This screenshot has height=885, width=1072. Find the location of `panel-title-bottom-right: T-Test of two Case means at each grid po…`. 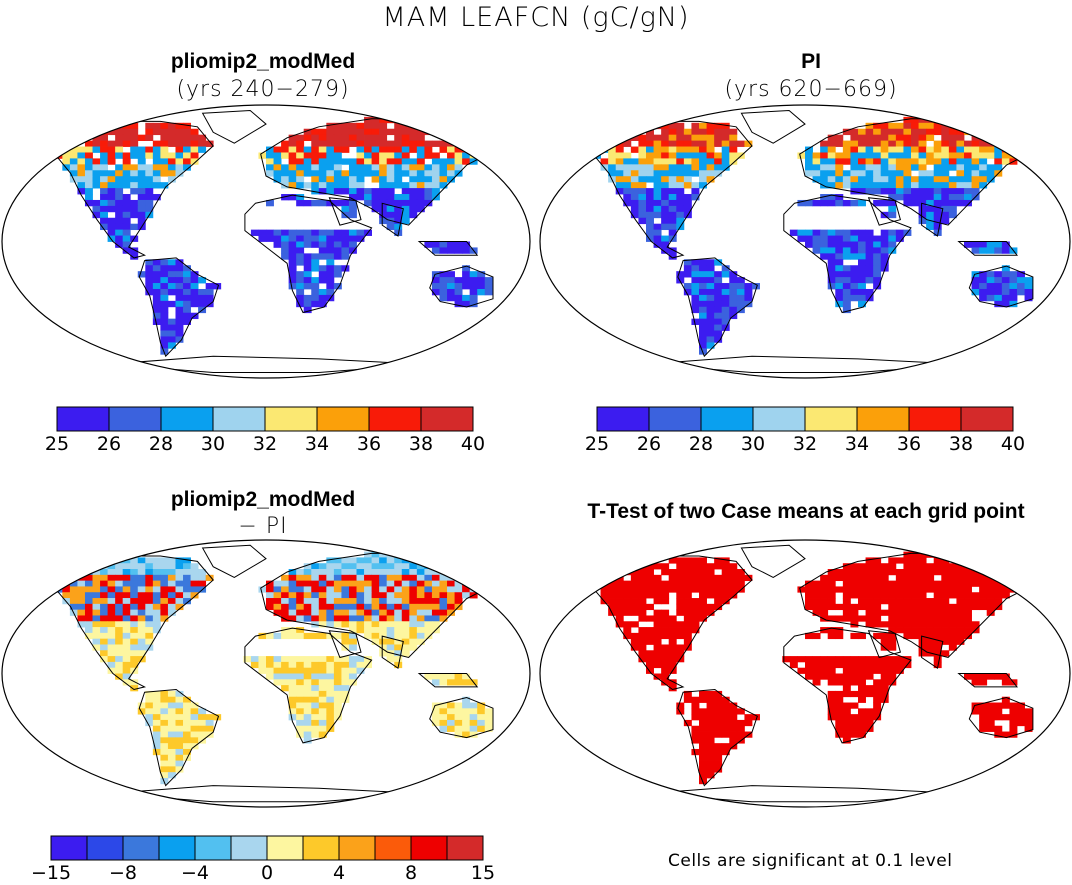

panel-title-bottom-right: T-Test of two Case means at each grid po… is located at coordinates (806, 511).